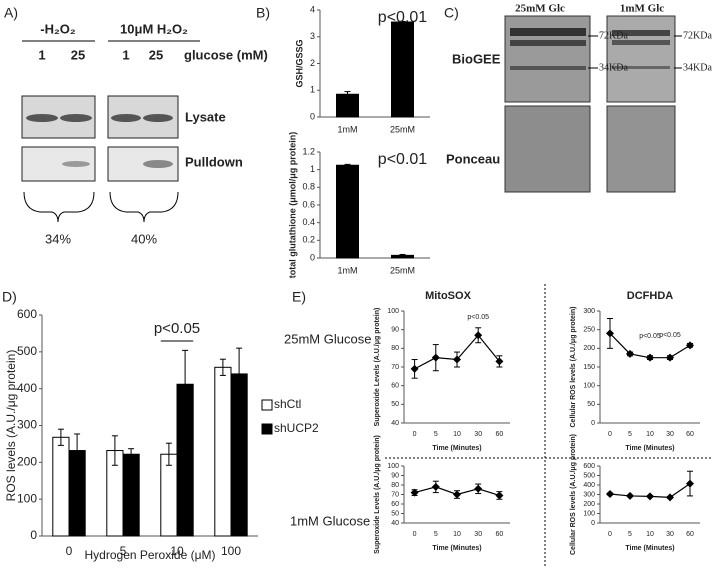 This screenshot has width=713, height=568. What do you see at coordinates (330, 520) in the screenshot?
I see `row-label: 1mM Glucose` at bounding box center [330, 520].